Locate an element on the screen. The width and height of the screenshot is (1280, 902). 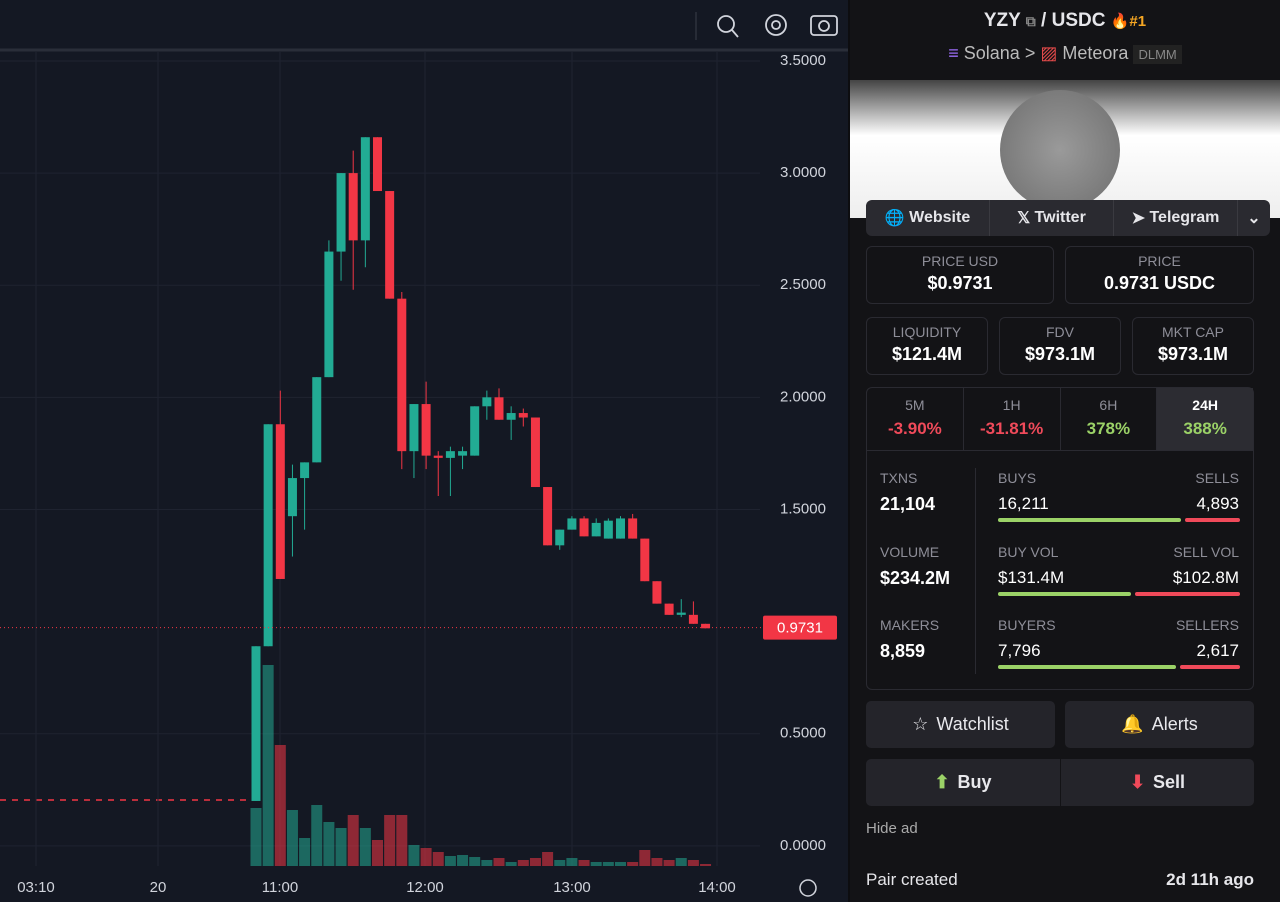
sell-icon: ⬇ is located at coordinates (1137, 782).